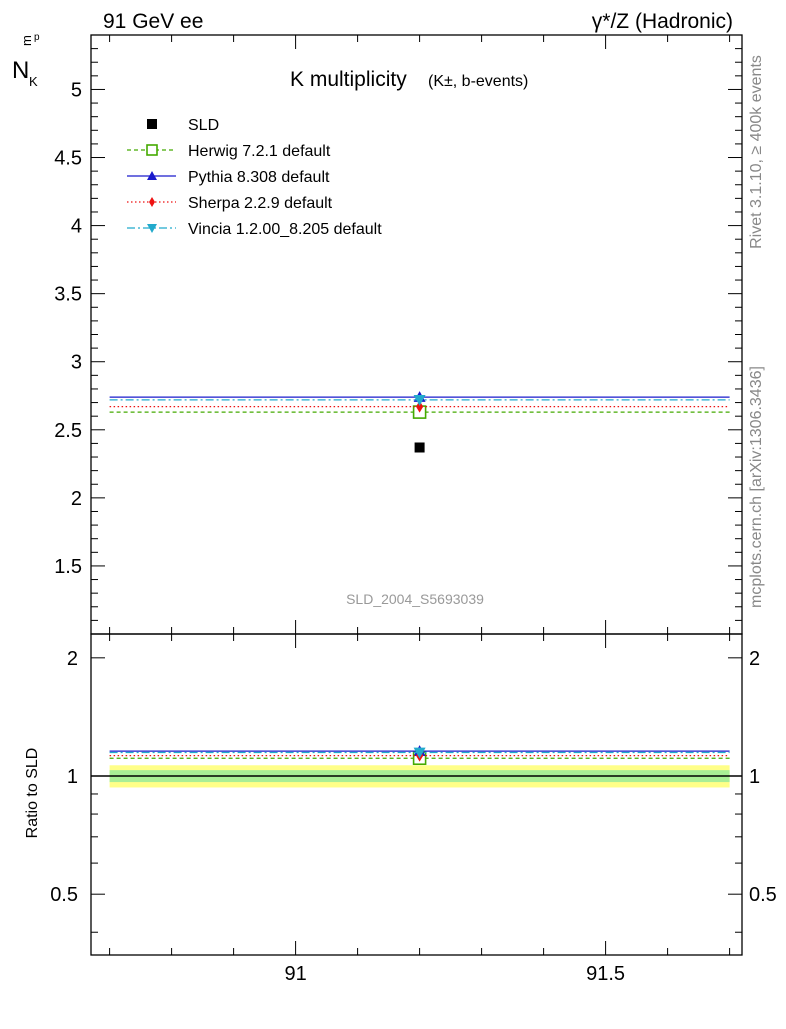 The image size is (786, 1029). What do you see at coordinates (152, 124) in the screenshot?
I see `legend-marker-data` at bounding box center [152, 124].